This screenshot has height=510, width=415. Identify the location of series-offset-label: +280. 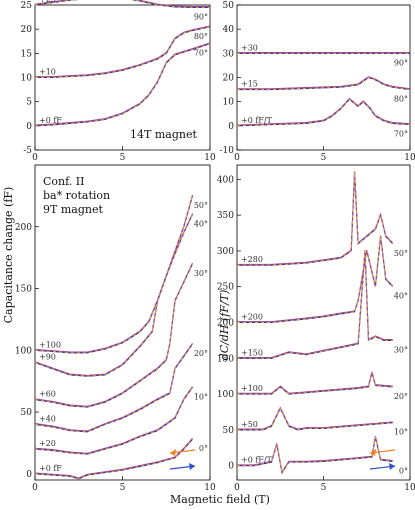
(252, 259).